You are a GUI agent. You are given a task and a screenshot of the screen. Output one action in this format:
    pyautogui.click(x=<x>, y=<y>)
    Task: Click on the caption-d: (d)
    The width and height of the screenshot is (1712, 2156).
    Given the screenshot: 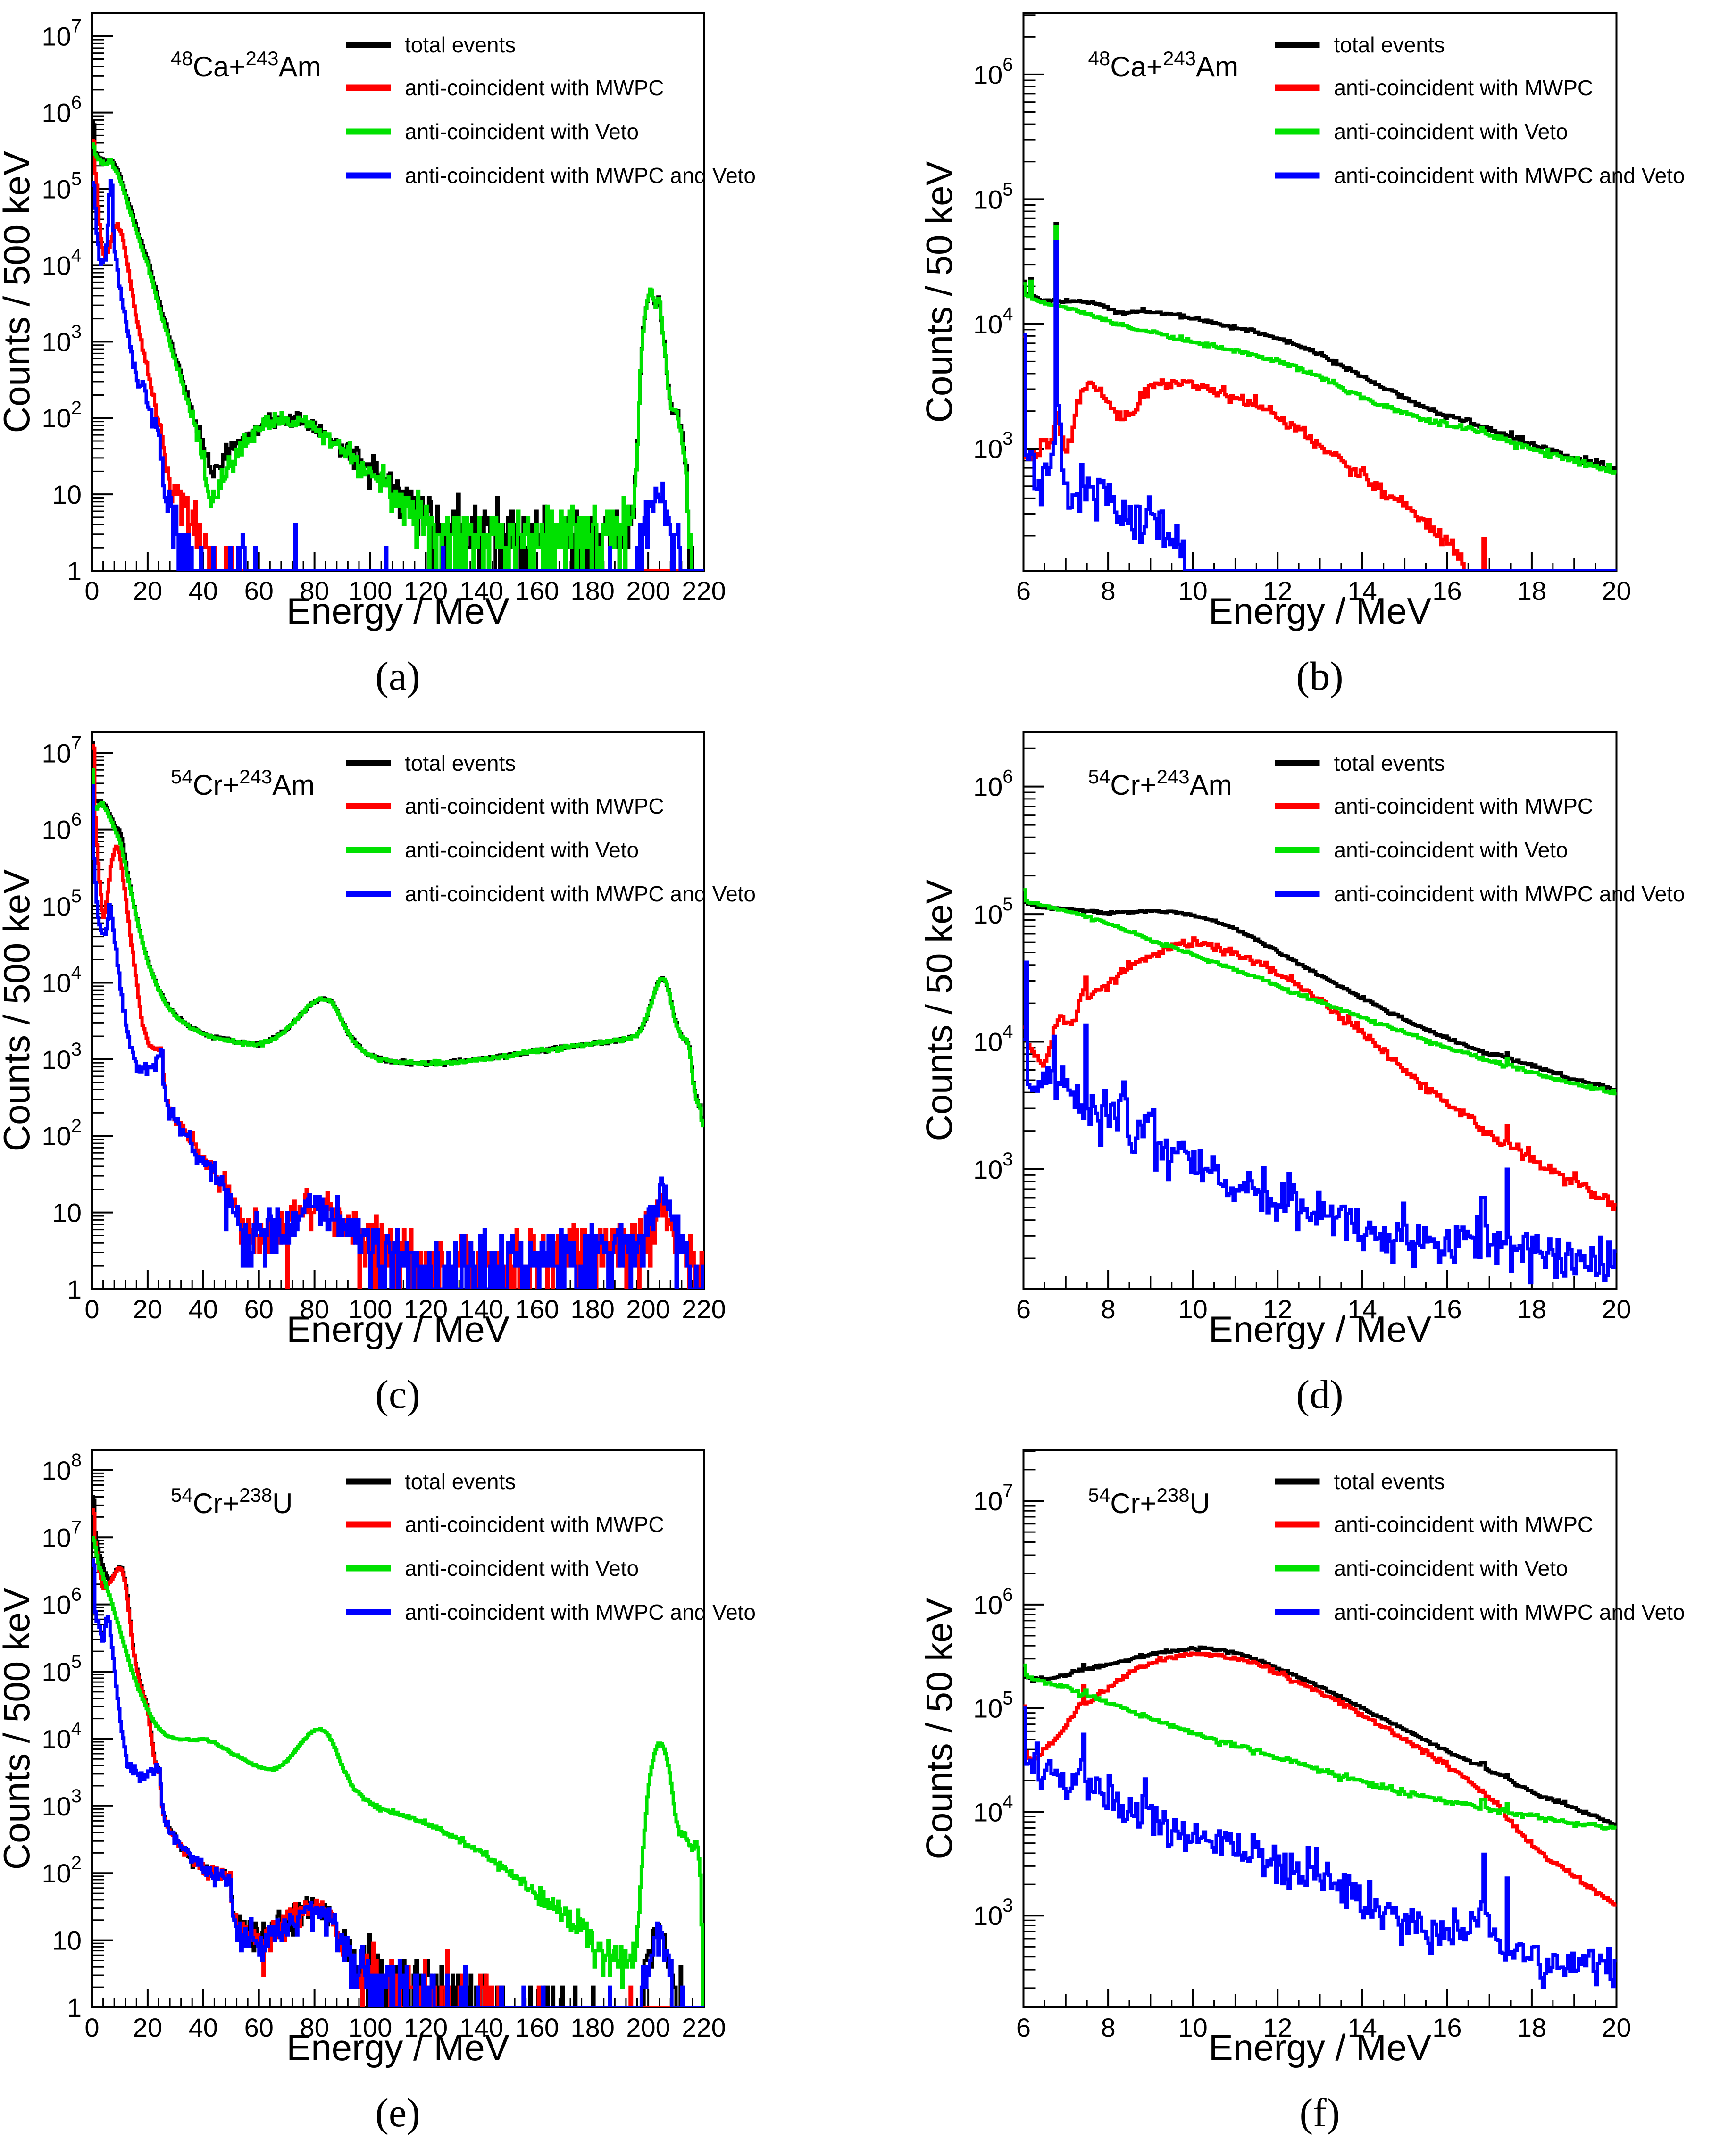 What is the action you would take?
    pyautogui.click(x=1320, y=1395)
    